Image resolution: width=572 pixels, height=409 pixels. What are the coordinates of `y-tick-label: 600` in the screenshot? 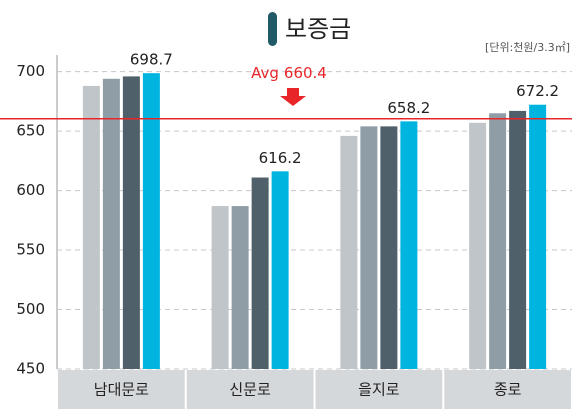 It's located at (30, 190).